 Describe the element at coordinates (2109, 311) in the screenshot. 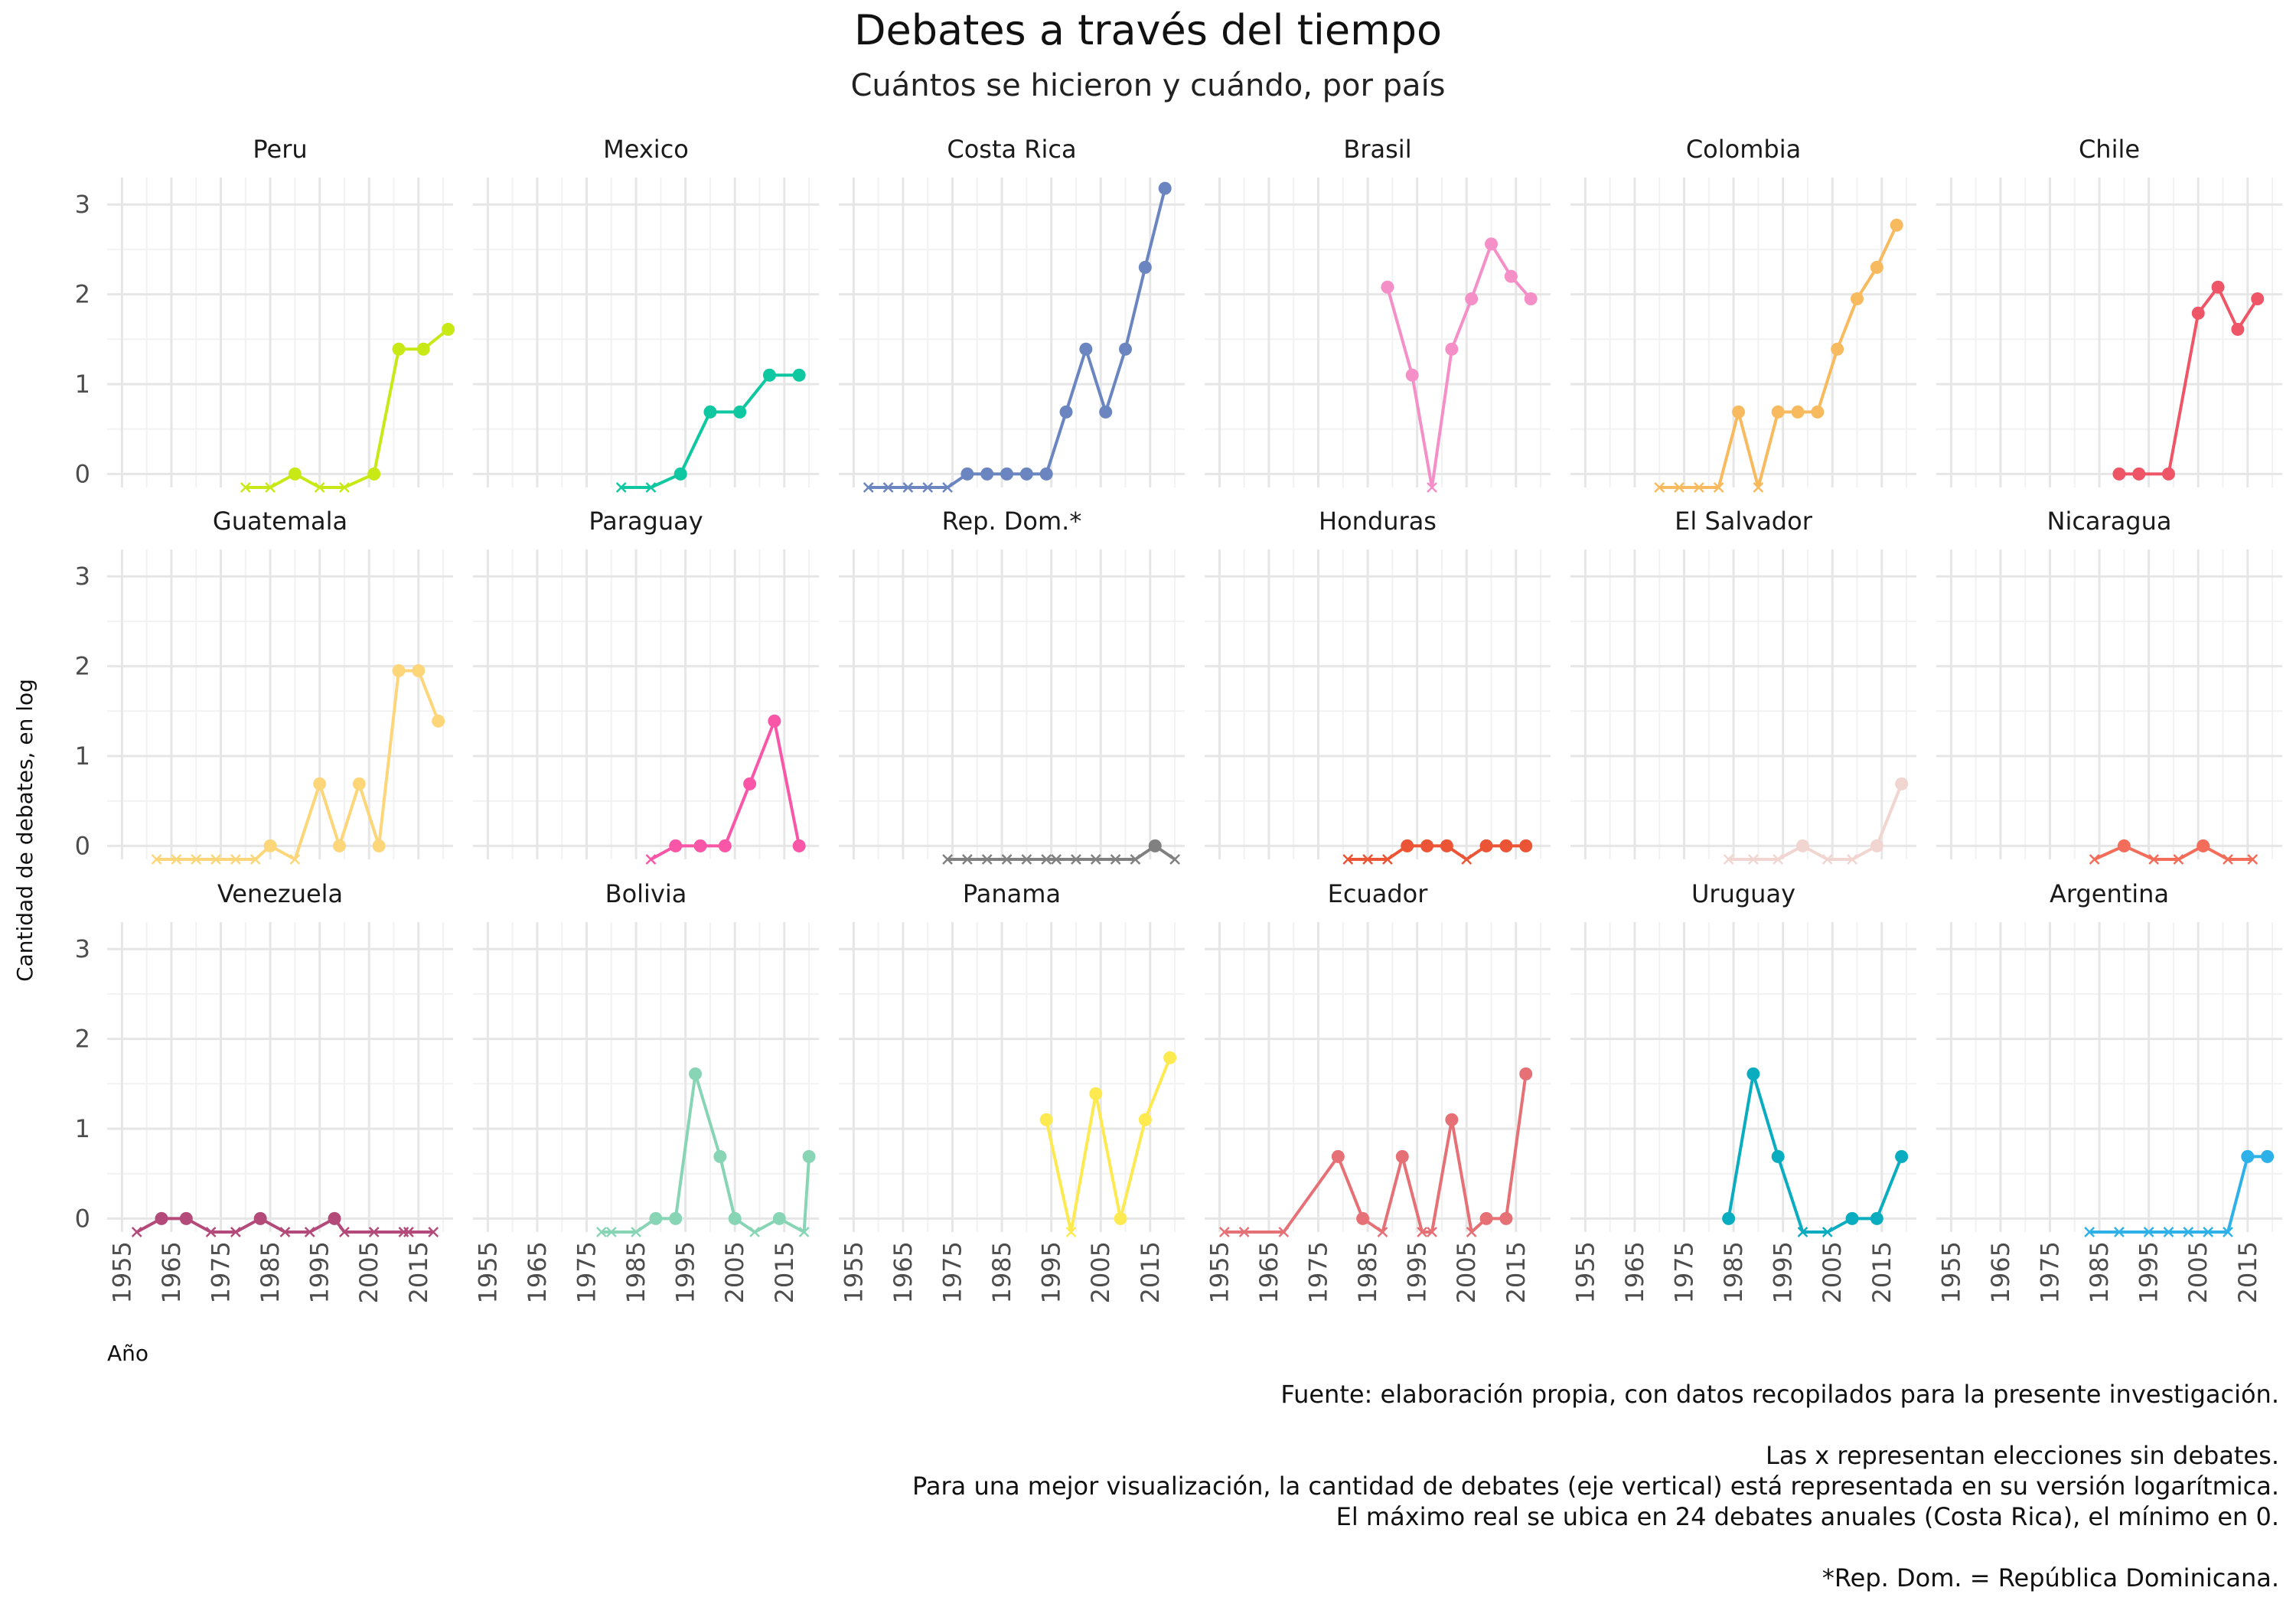

I see `facet-panel: Chile` at that location.